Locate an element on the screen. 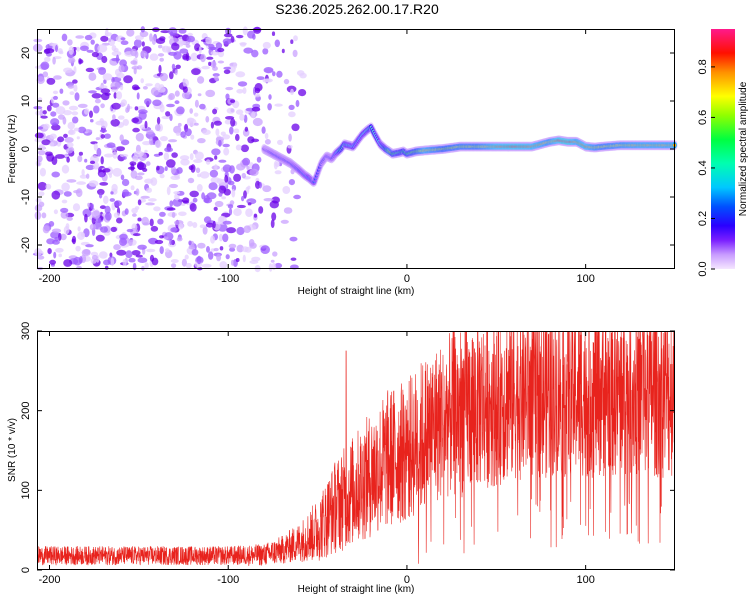 Image resolution: width=750 pixels, height=600 pixels. x-tick-label: 0 is located at coordinates (407, 279).